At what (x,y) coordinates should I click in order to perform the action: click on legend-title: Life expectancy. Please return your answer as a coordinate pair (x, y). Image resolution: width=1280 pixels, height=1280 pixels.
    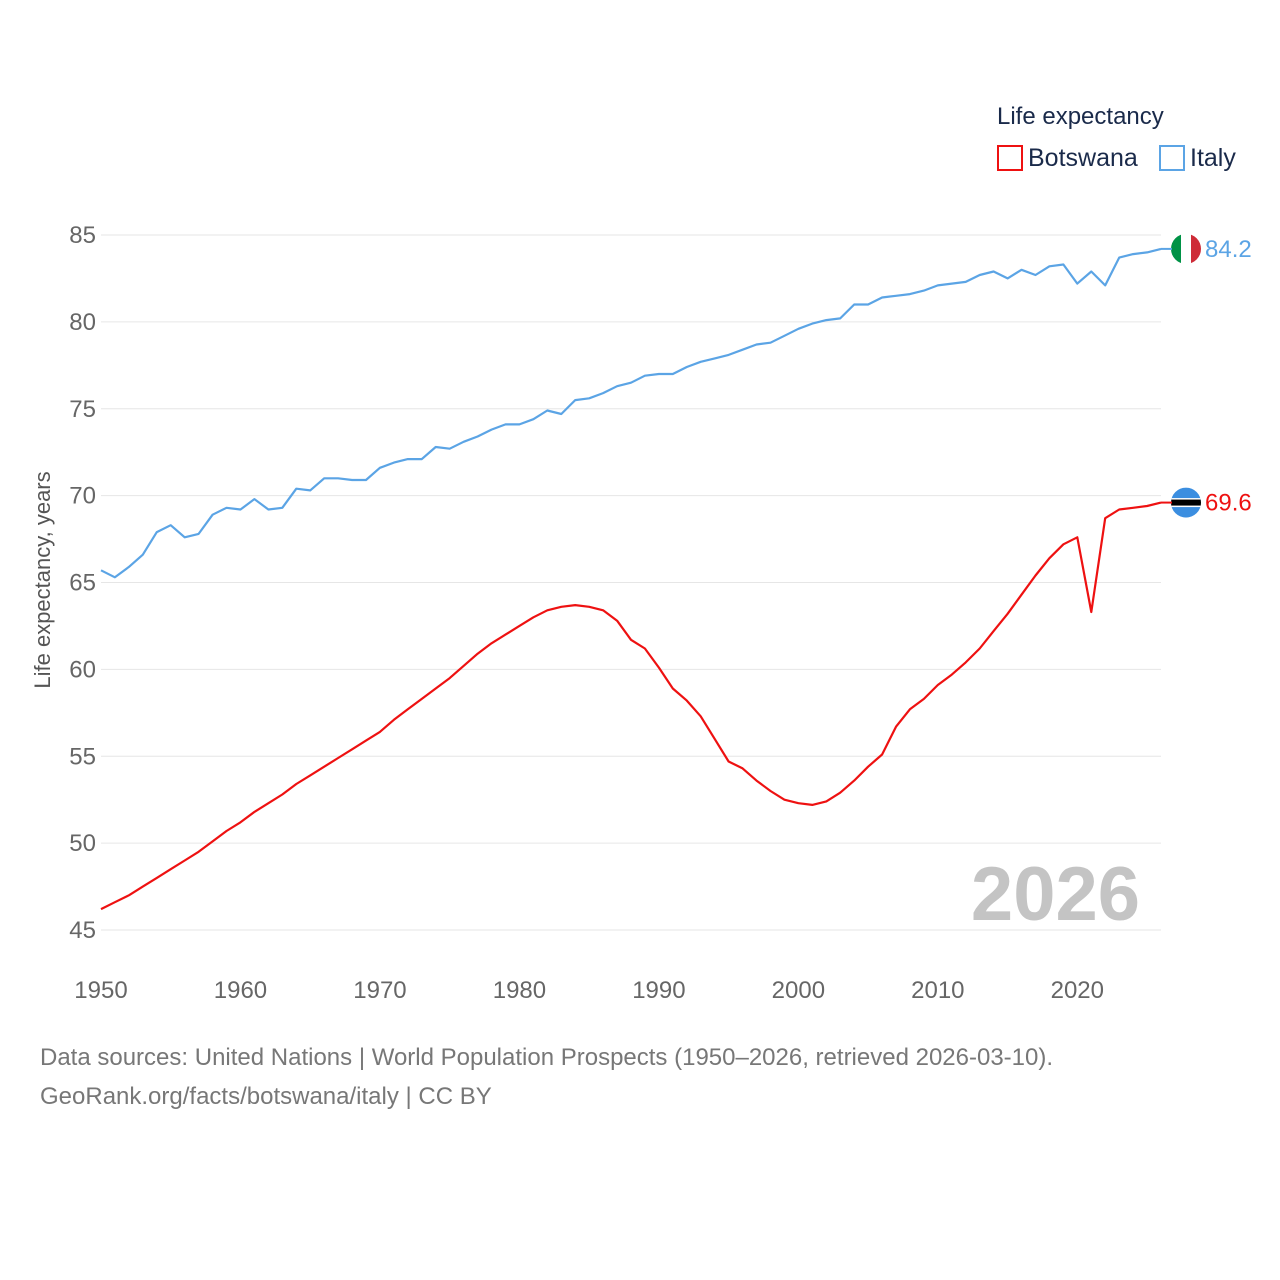
    Looking at the image, I should click on (1080, 116).